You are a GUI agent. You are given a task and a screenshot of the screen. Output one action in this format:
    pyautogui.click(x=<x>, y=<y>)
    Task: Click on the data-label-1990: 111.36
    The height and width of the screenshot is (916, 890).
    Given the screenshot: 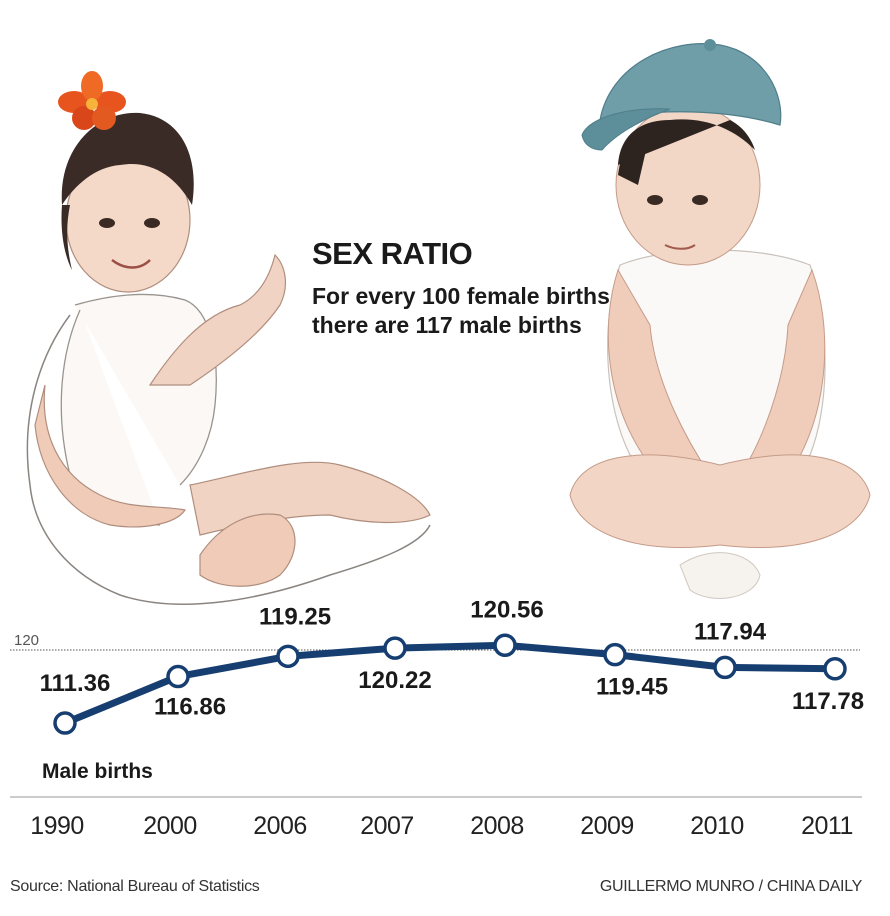 What is the action you would take?
    pyautogui.click(x=75, y=683)
    